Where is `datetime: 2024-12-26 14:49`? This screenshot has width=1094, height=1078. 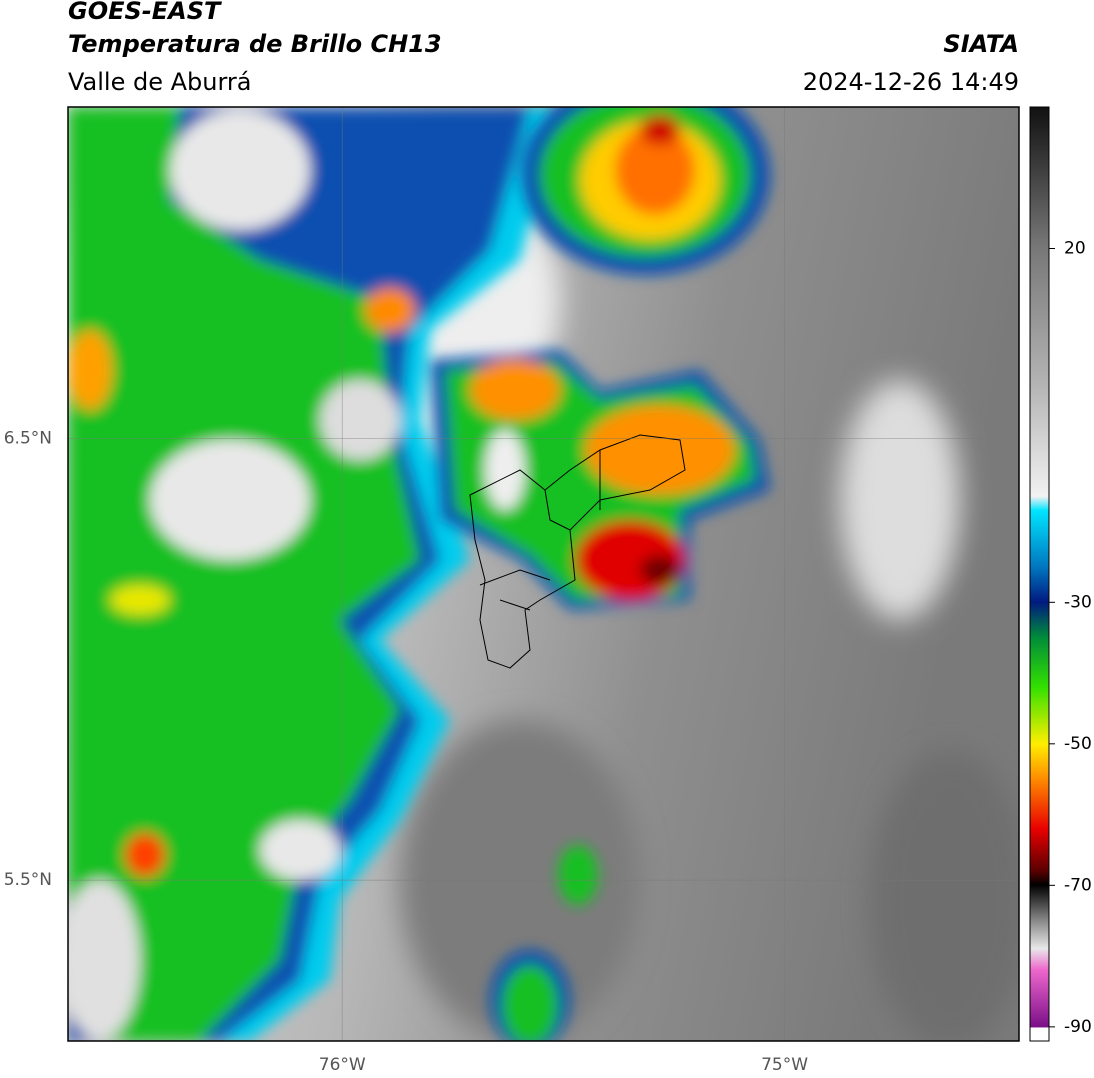
datetime: 2024-12-26 14:49 is located at coordinates (911, 82).